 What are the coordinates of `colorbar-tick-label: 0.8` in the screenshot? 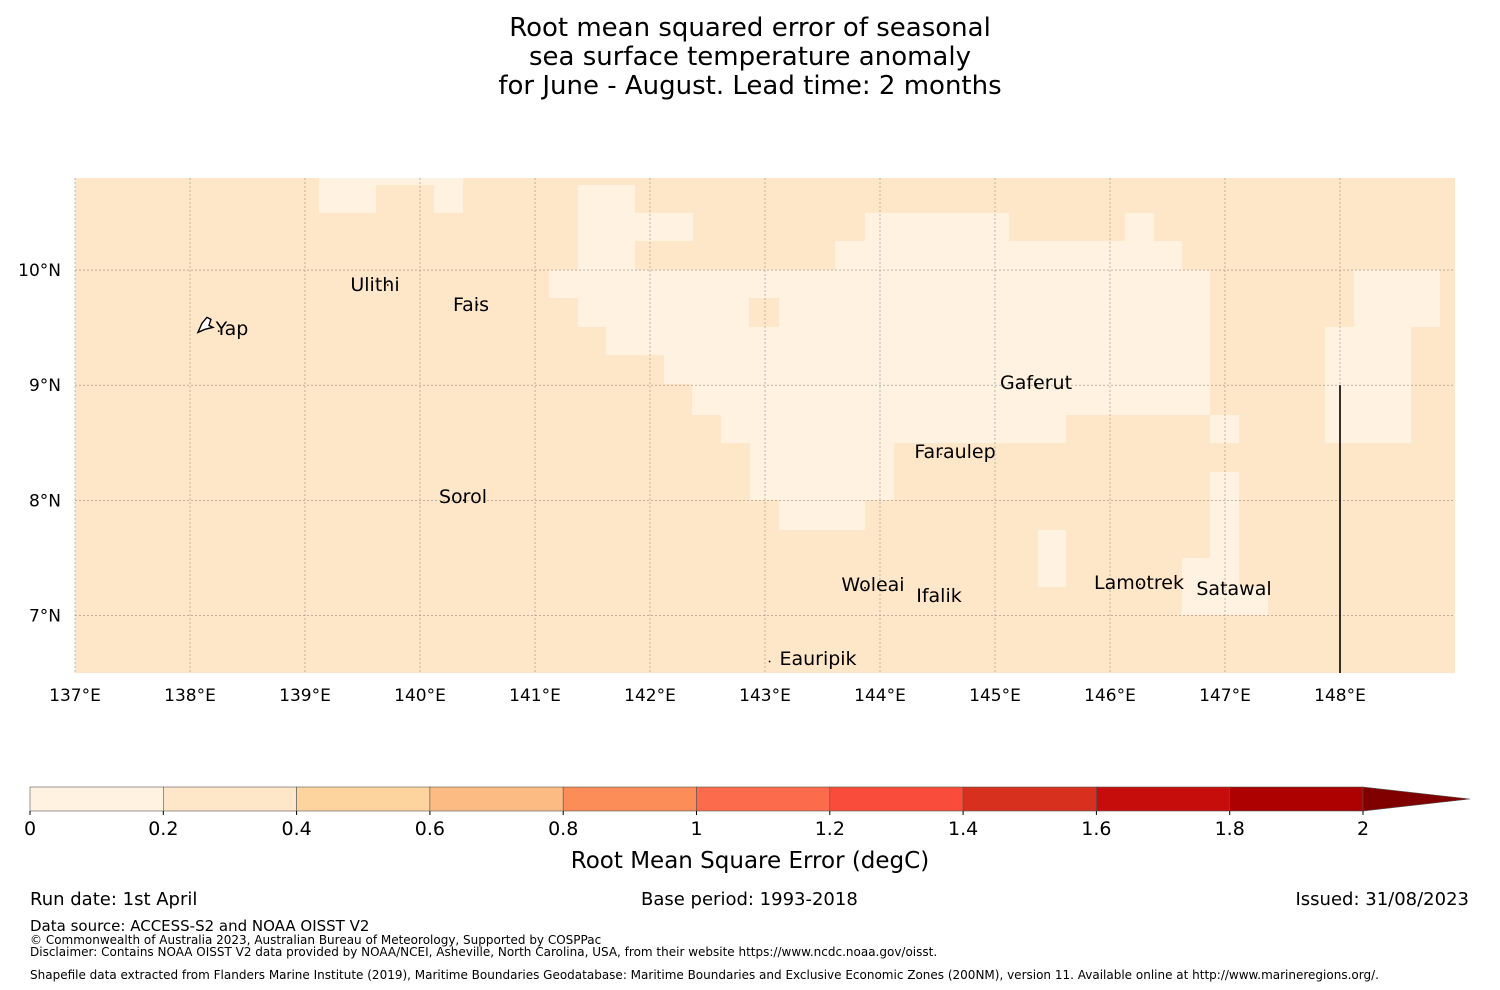 It's located at (563, 829).